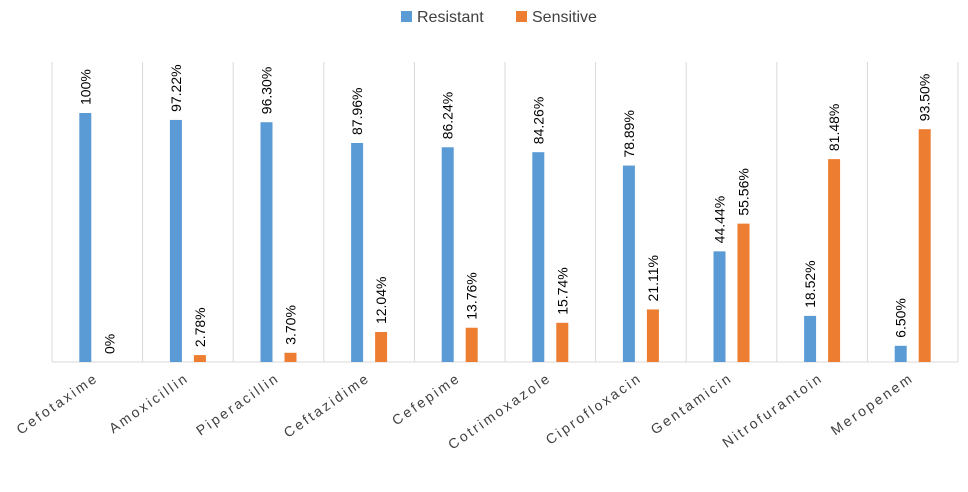  What do you see at coordinates (744, 191) in the screenshot?
I see `value-label-sensitive-gentamicin: 55.56%` at bounding box center [744, 191].